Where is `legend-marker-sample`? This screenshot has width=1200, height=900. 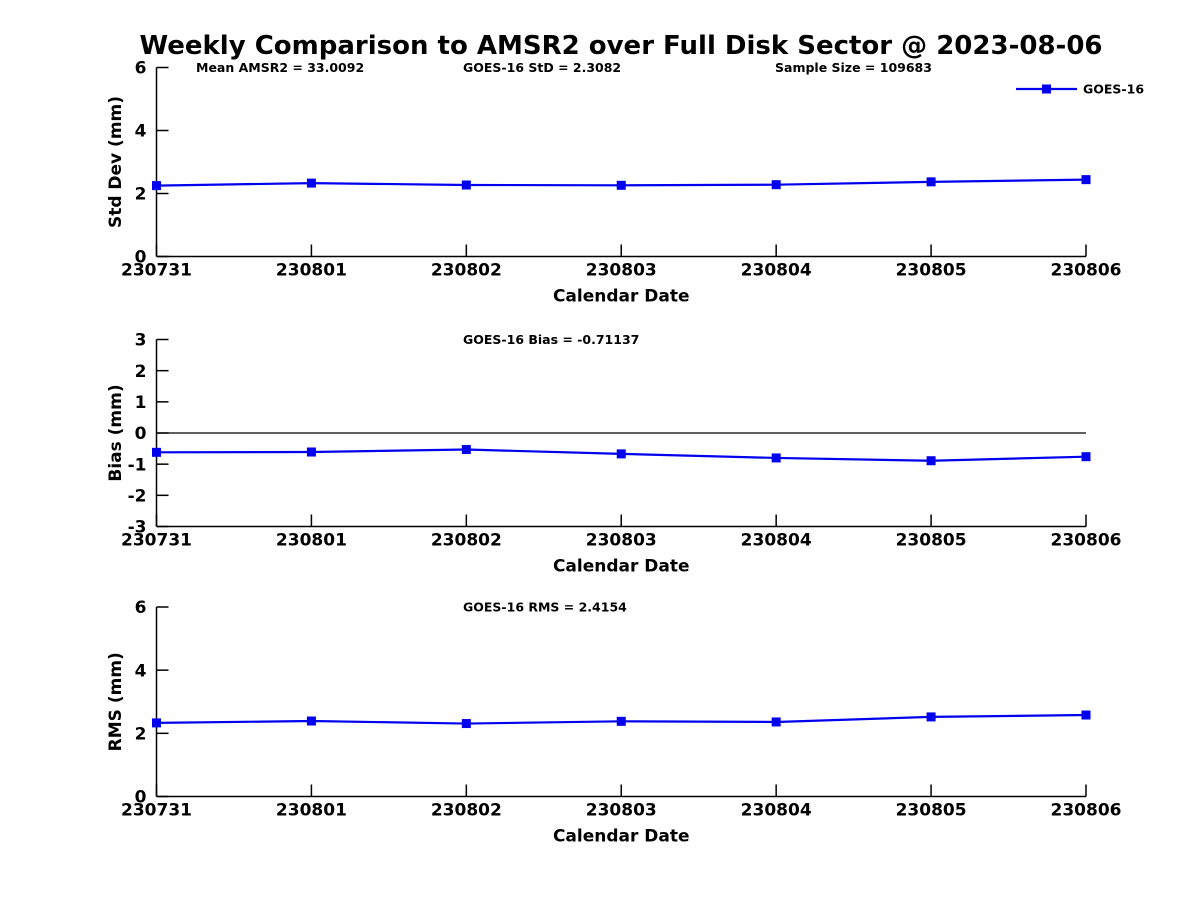 legend-marker-sample is located at coordinates (1046, 89).